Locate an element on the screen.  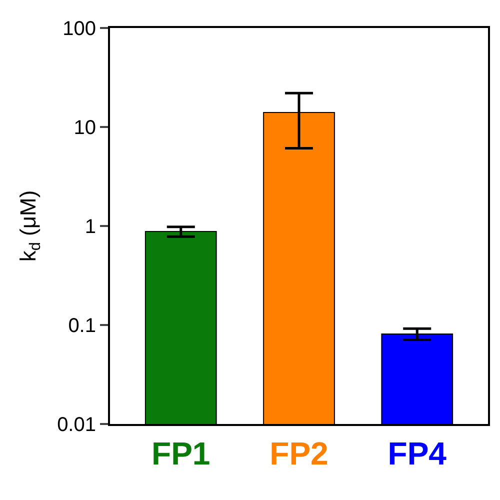
x-tick-label: FP4 is located at coordinates (417, 453).